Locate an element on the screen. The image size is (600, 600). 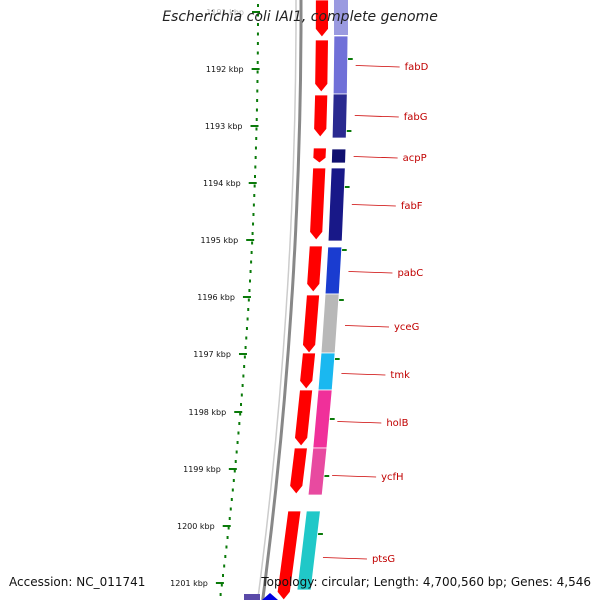
gene-fabG-segment is located at coordinates (339, 116).